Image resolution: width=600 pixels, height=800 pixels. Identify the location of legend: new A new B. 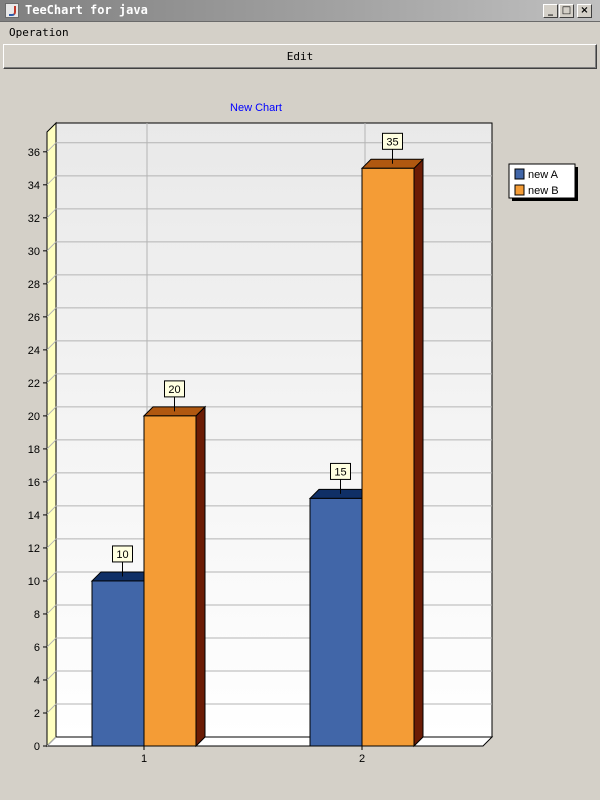
(543, 182).